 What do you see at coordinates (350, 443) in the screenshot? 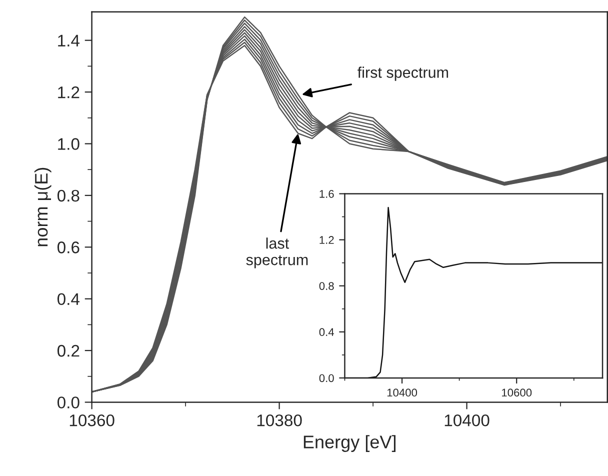
I see `x-axis-title: Energy [eV]` at bounding box center [350, 443].